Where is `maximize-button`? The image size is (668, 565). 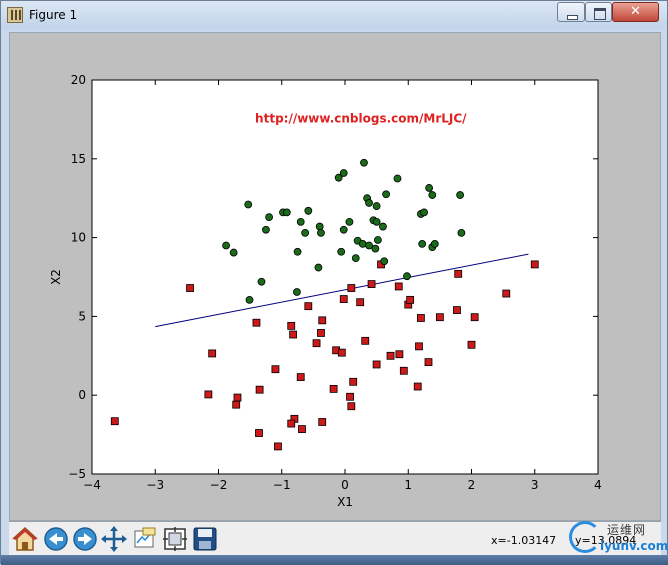
maximize-button is located at coordinates (598, 12).